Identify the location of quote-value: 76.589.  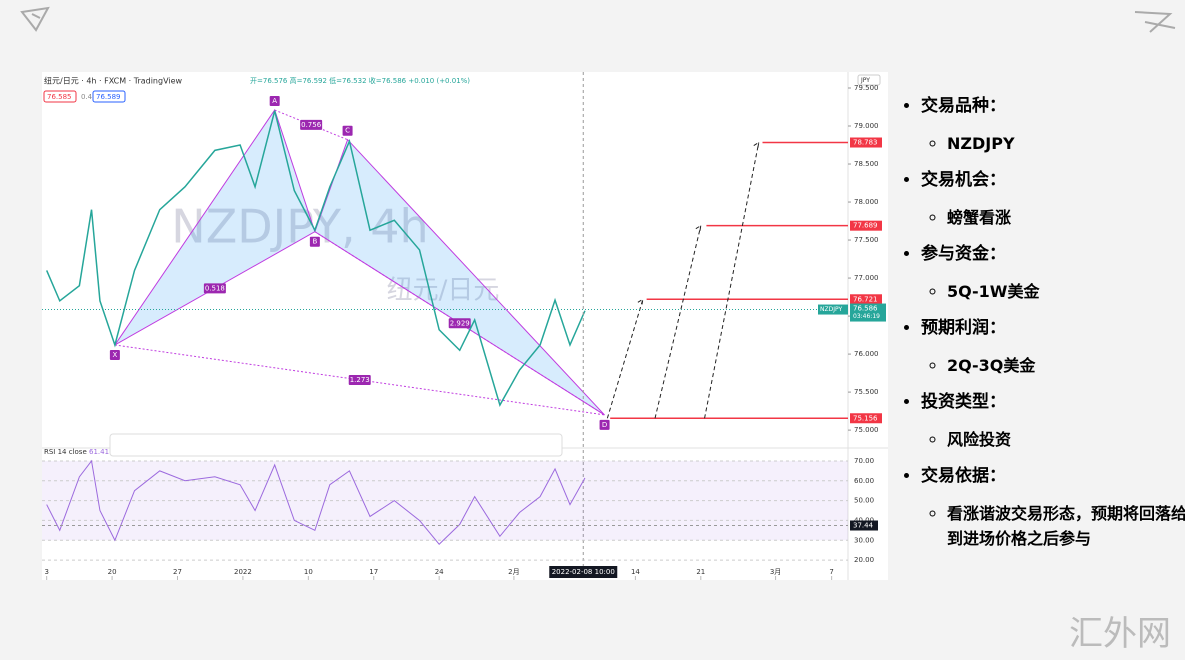
(108, 97).